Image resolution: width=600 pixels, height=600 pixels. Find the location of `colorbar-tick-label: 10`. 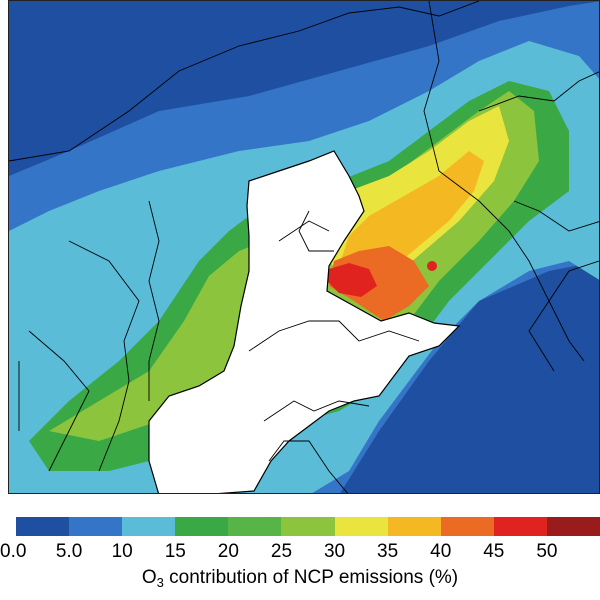

colorbar-tick-label: 10 is located at coordinates (122, 551).